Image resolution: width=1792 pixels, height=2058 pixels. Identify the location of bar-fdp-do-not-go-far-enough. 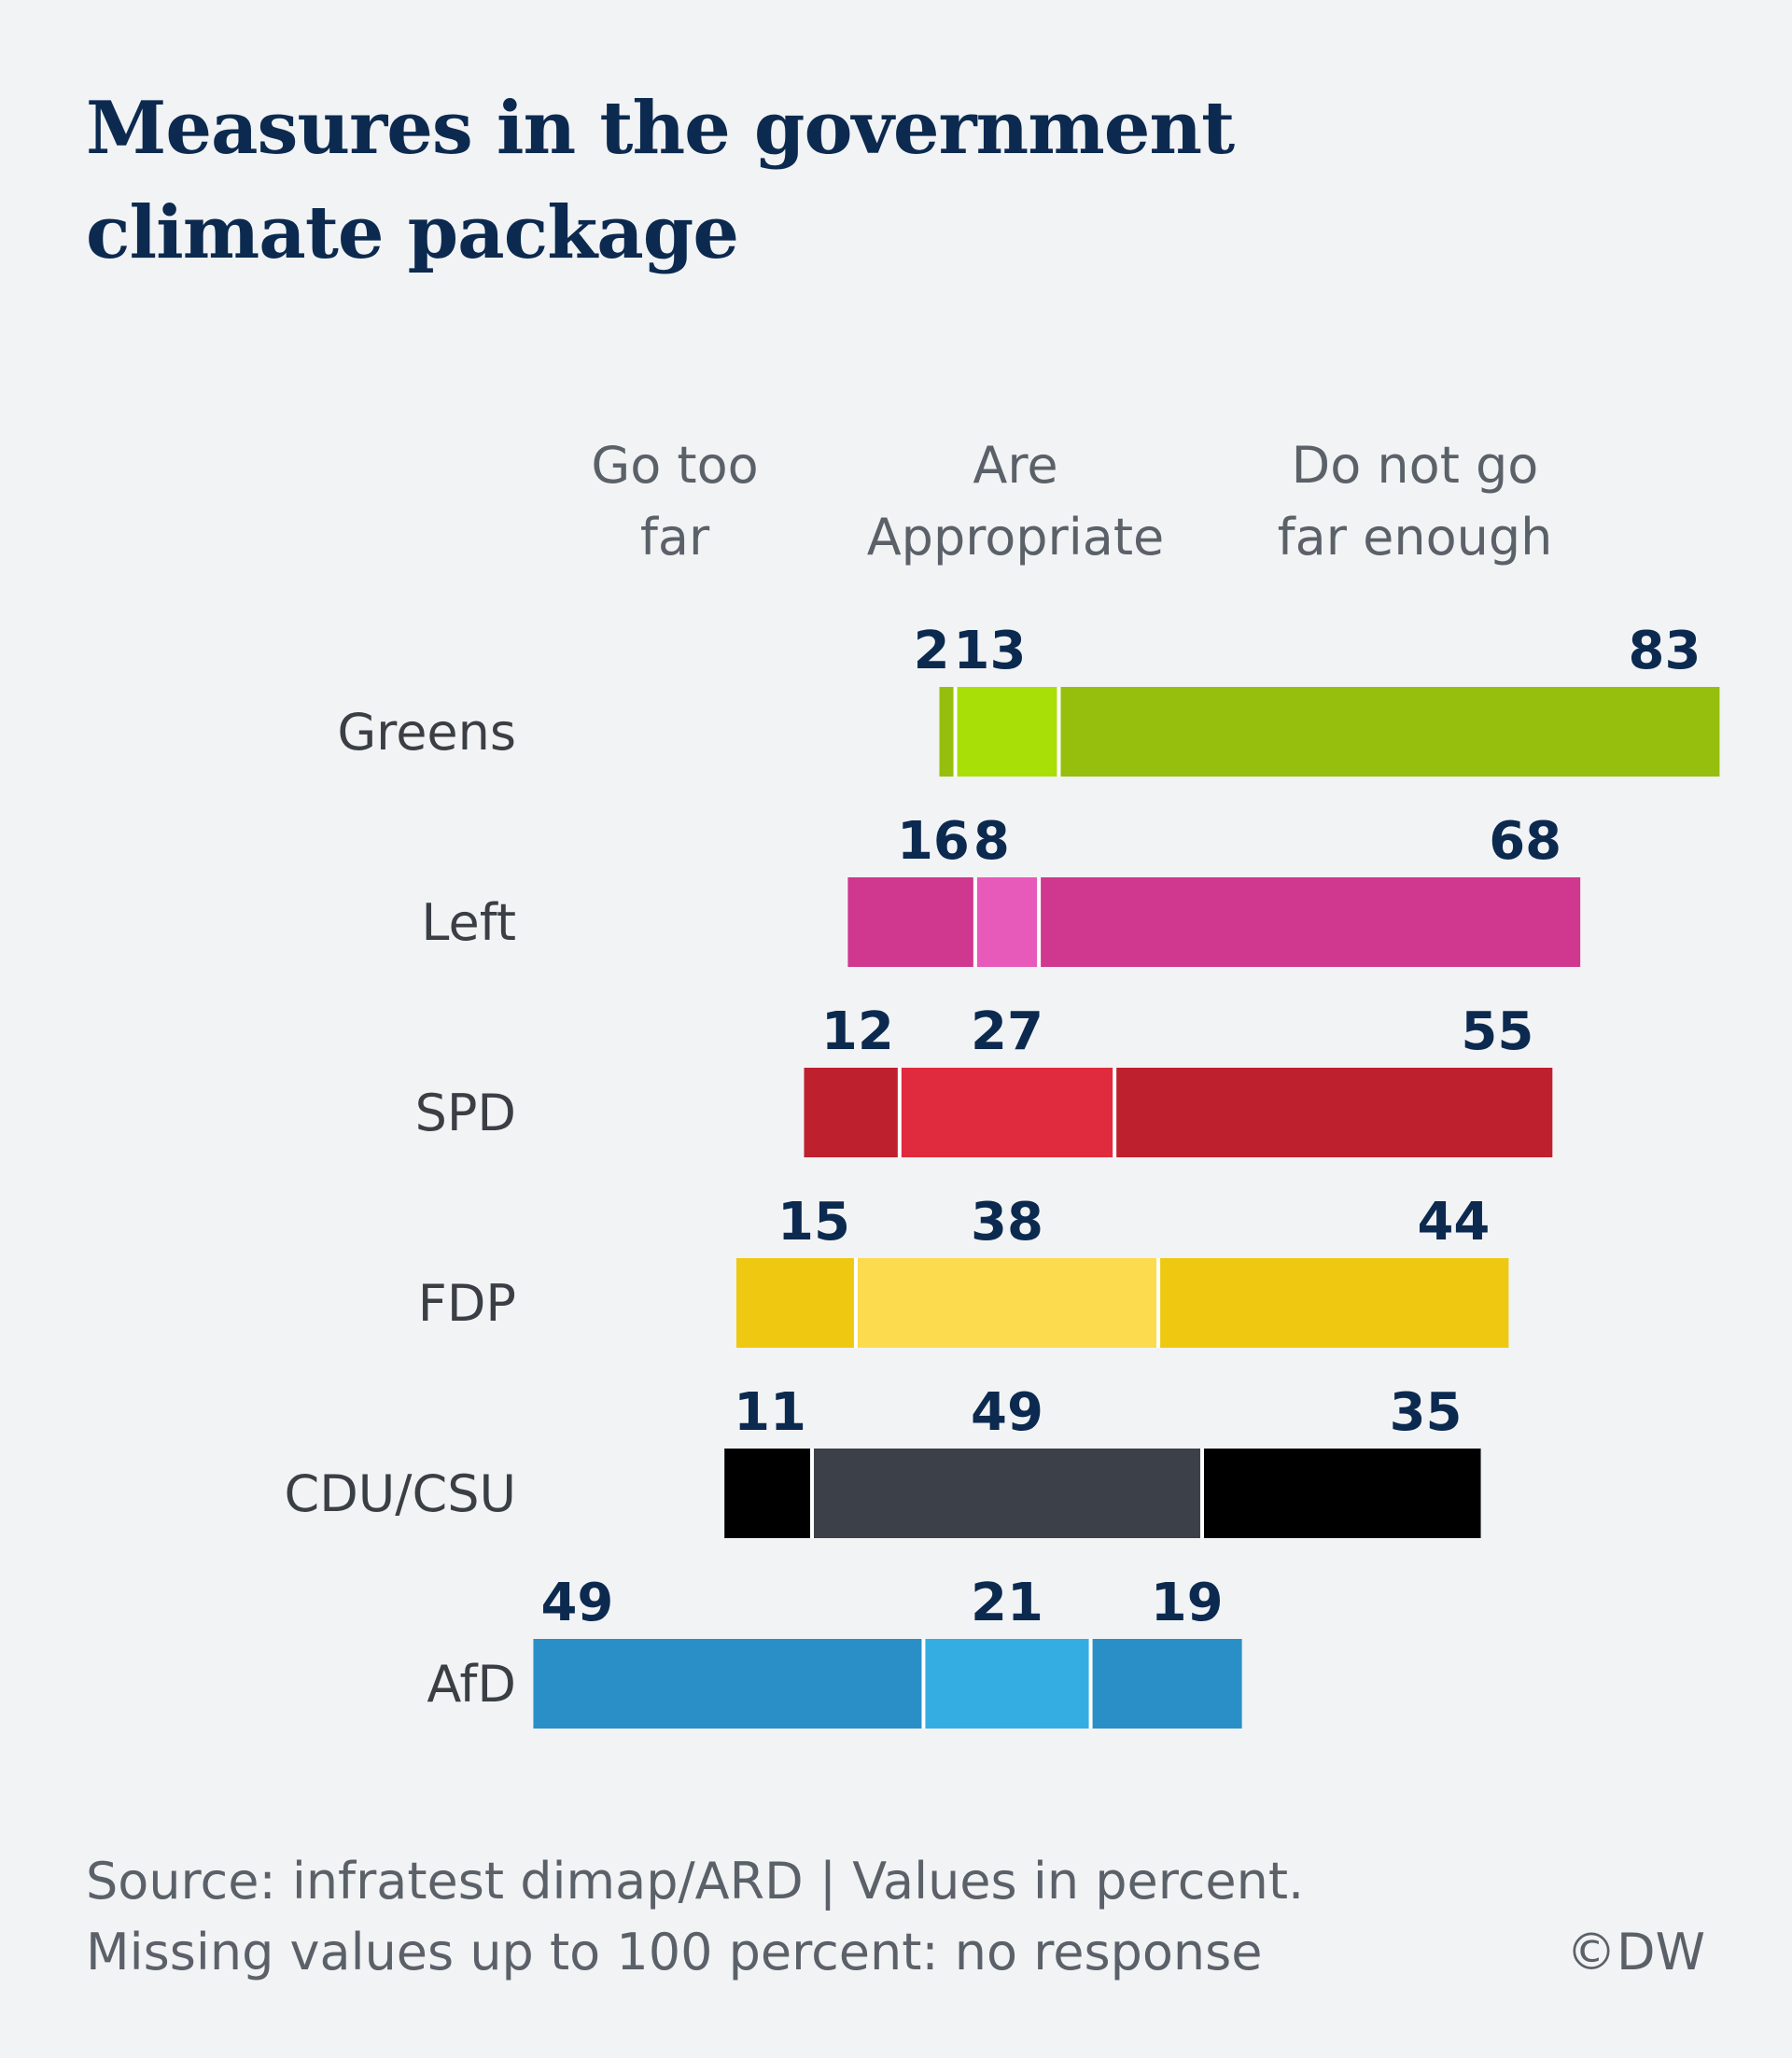
(1333, 1303).